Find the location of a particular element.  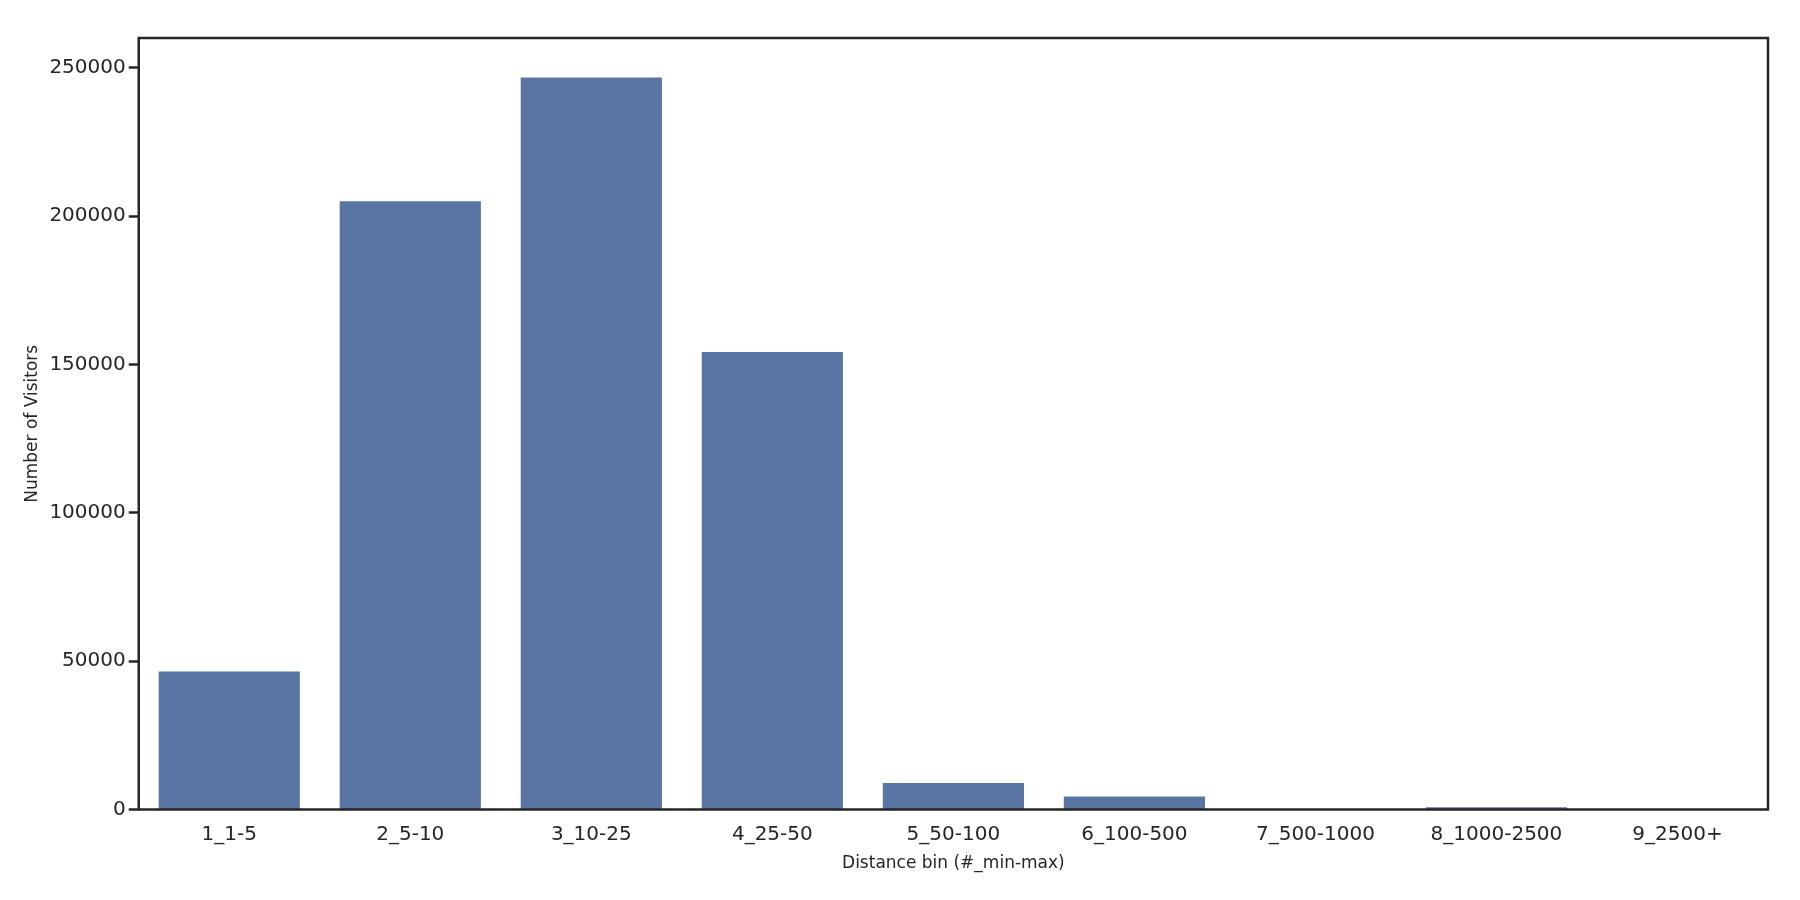

y-tick-label: 250000 is located at coordinates (87, 65).